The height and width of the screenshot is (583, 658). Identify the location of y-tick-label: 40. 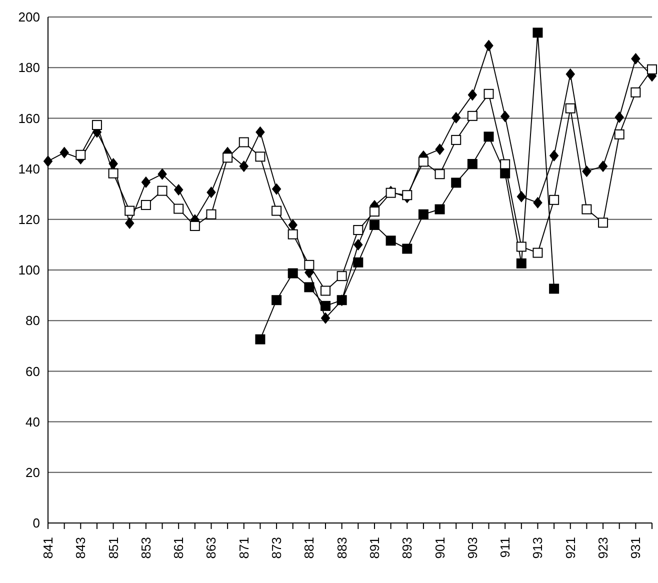
(33, 422).